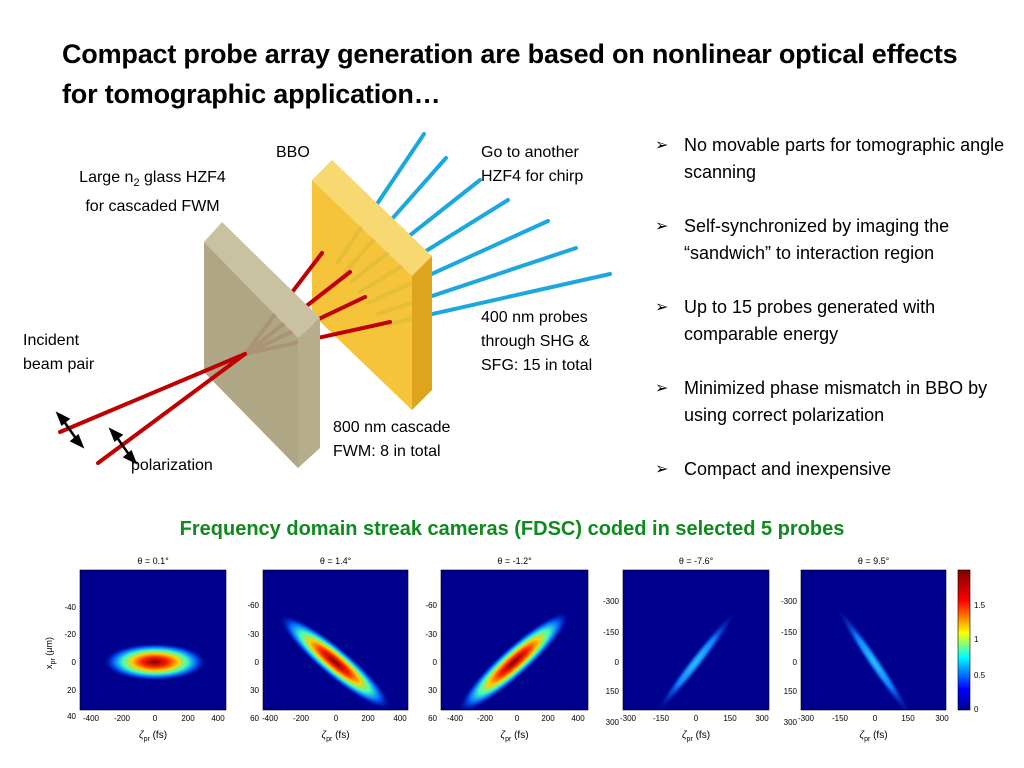  I want to click on y-tick-label: 40, so click(71, 716).